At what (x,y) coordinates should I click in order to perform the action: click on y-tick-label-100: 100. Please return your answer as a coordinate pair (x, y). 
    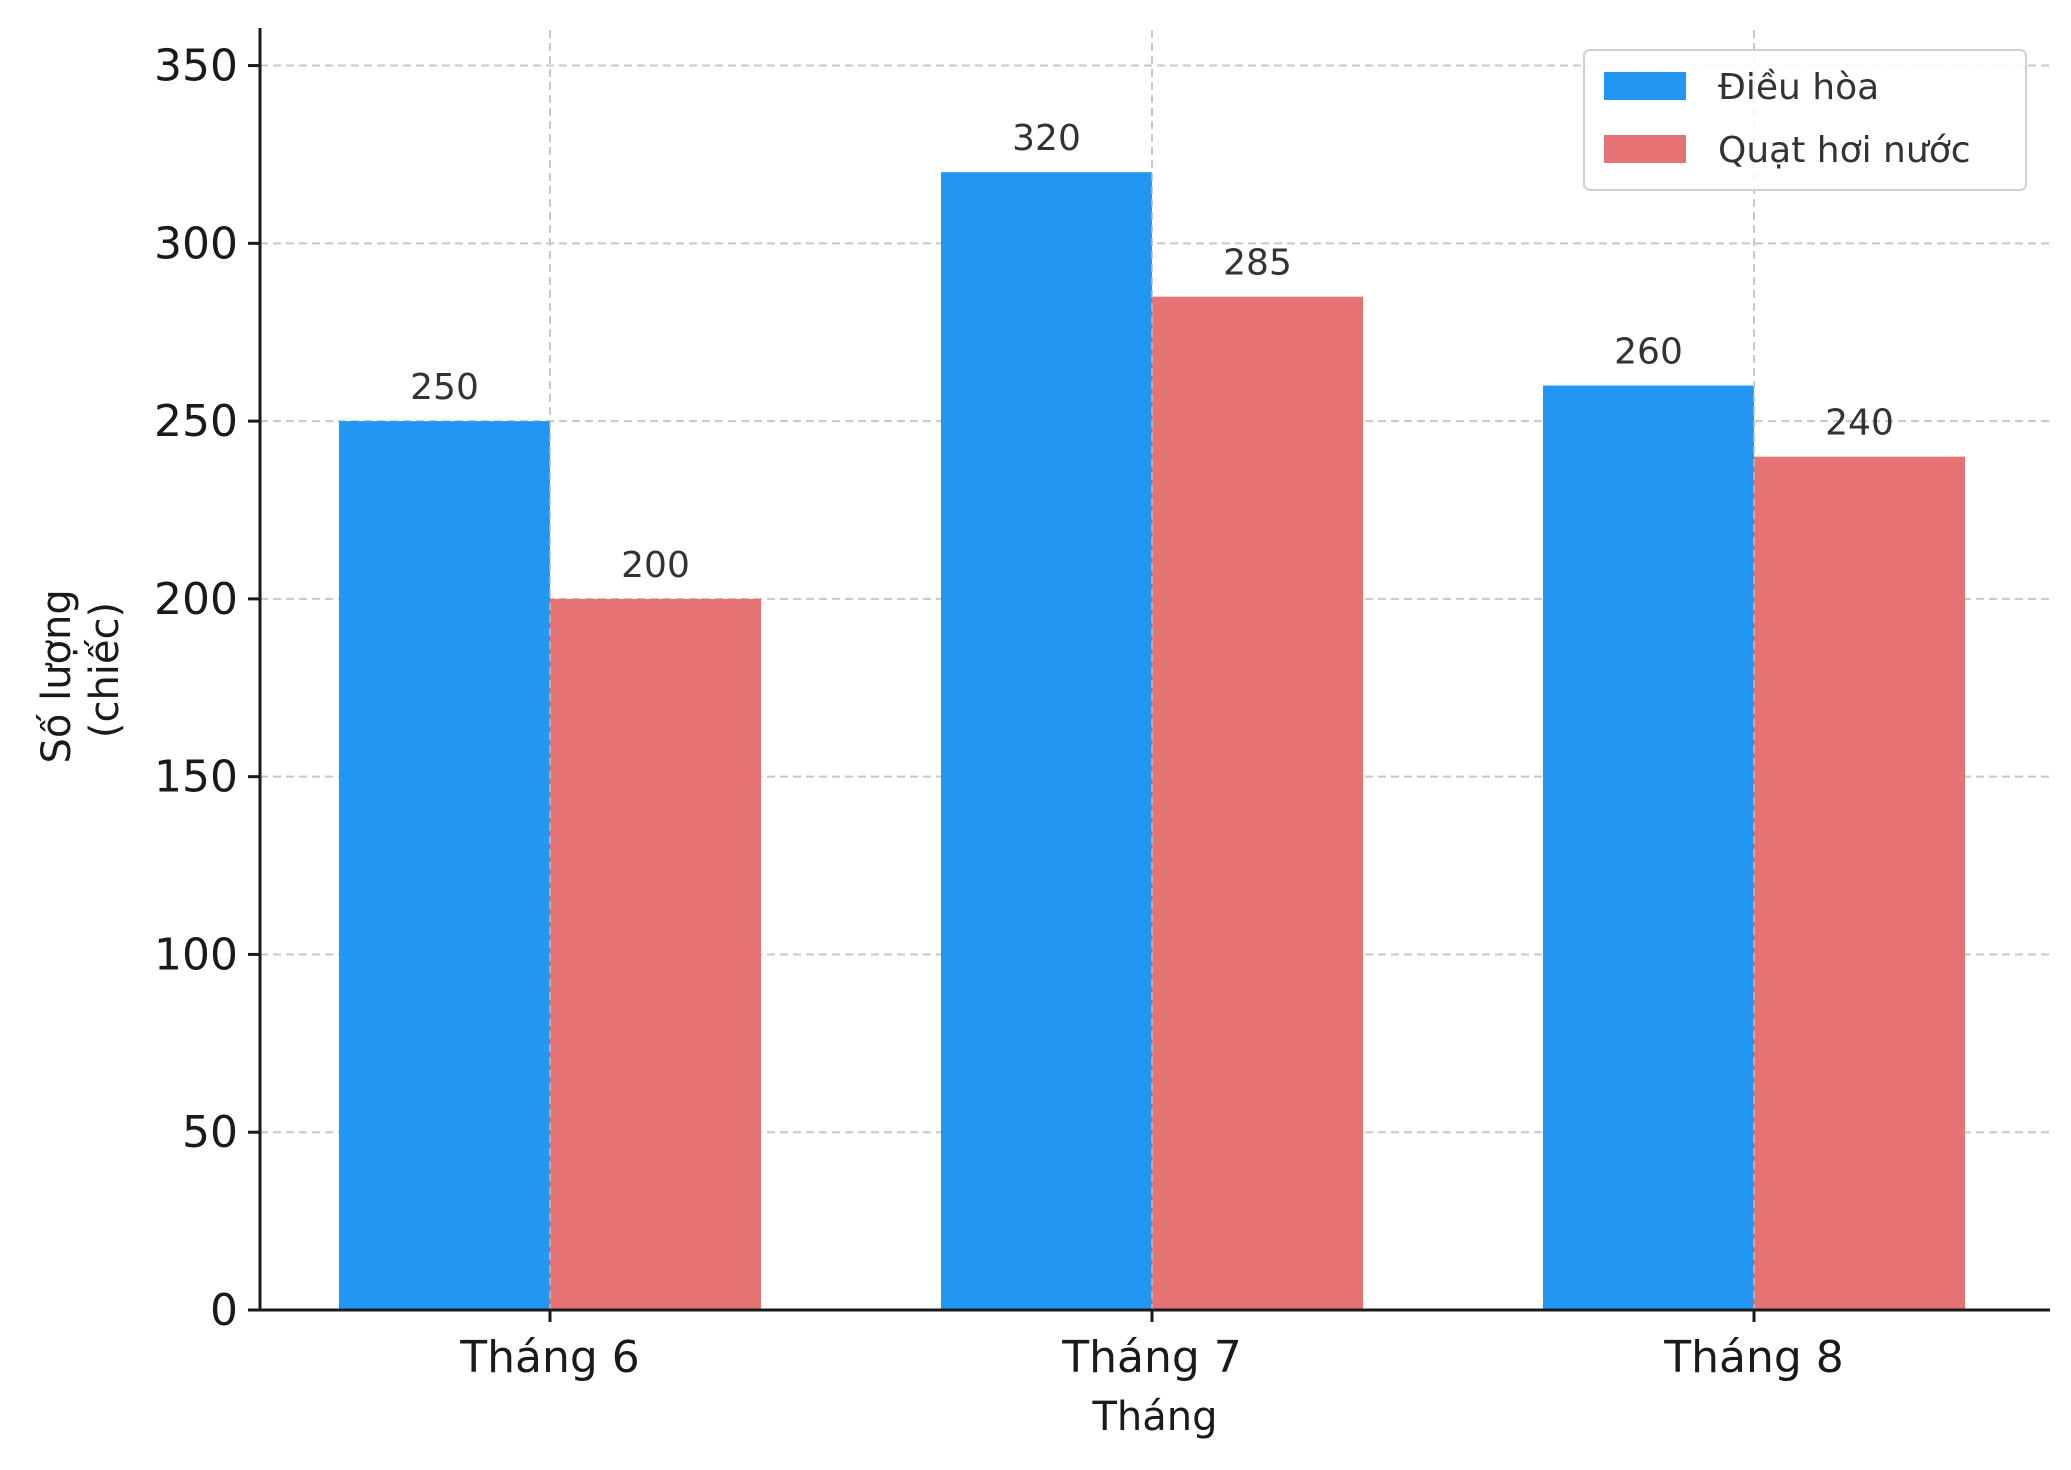
    Looking at the image, I should click on (196, 954).